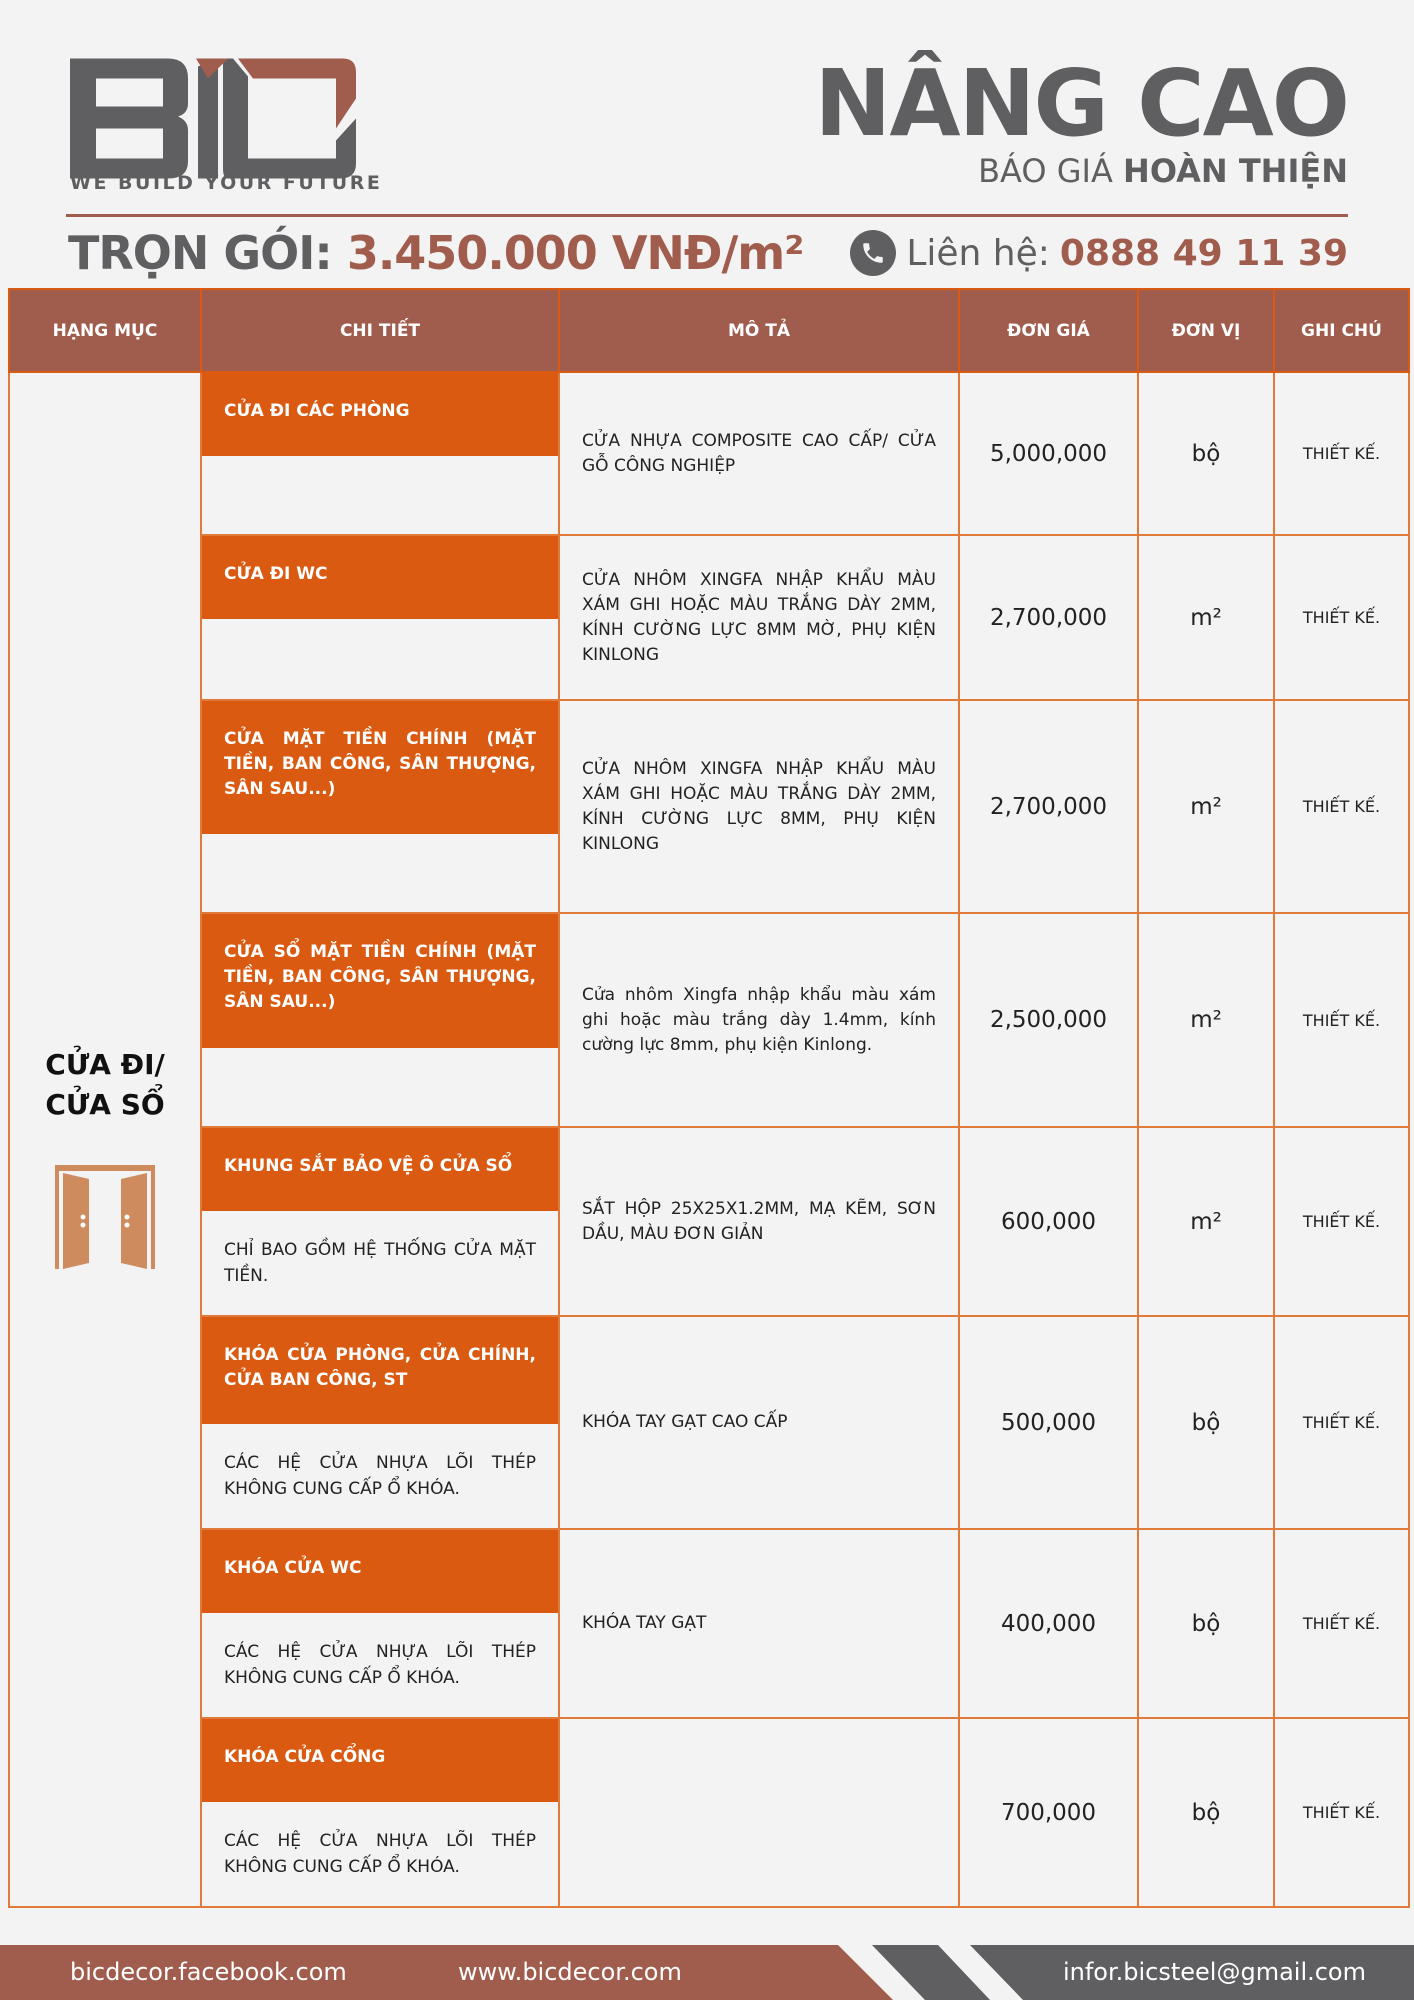 The height and width of the screenshot is (2000, 1414). What do you see at coordinates (1048, 1422) in the screenshot?
I see `unit-price: 500,000` at bounding box center [1048, 1422].